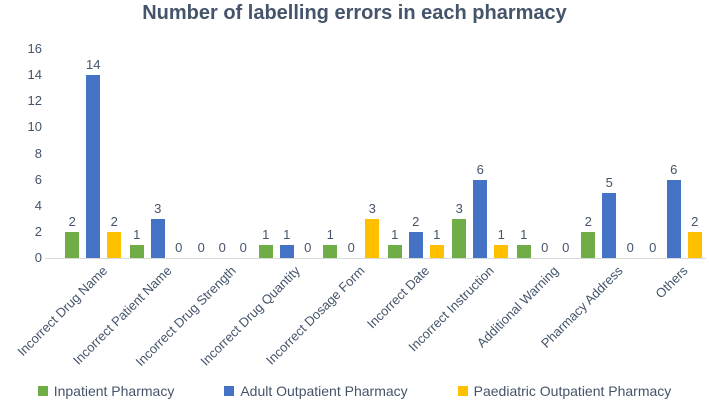  What do you see at coordinates (185, 316) in the screenshot?
I see `x-axis-category-label: Incorrect Drug Strength` at bounding box center [185, 316].